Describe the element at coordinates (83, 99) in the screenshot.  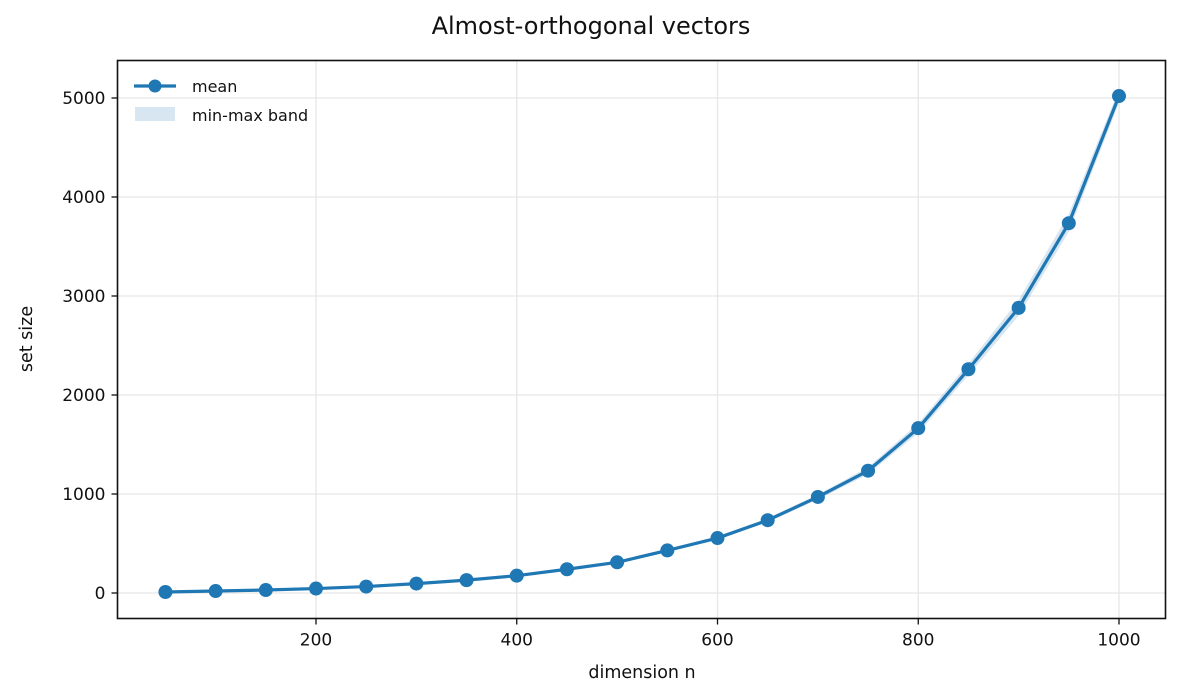
I see `y-tick-label: 5000` at that location.